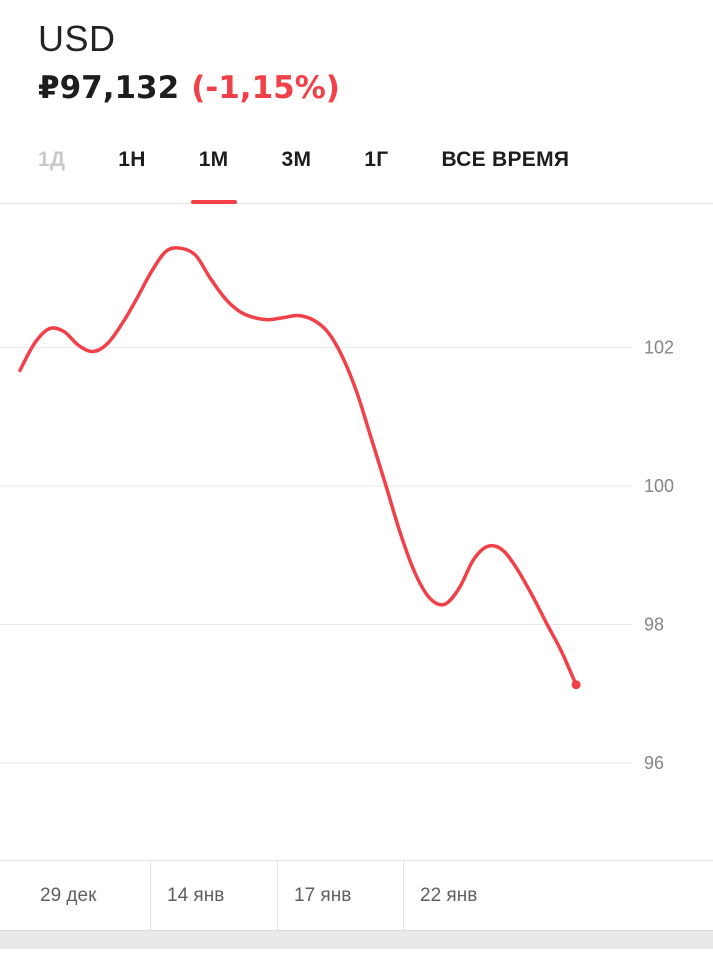 This screenshot has height=957, width=713. I want to click on x-tick-cell: 14 янв, so click(213, 895).